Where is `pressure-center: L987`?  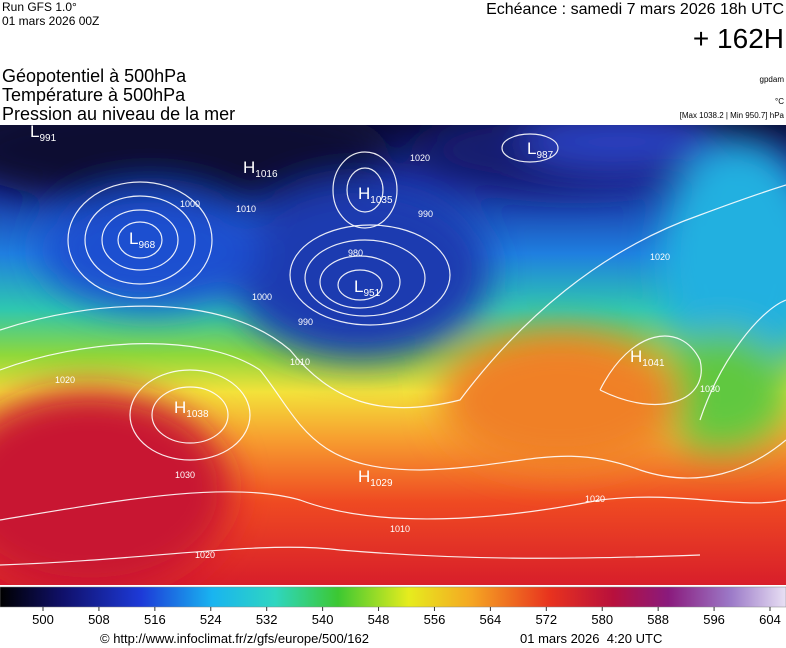
pressure-center: L987 is located at coordinates (540, 150).